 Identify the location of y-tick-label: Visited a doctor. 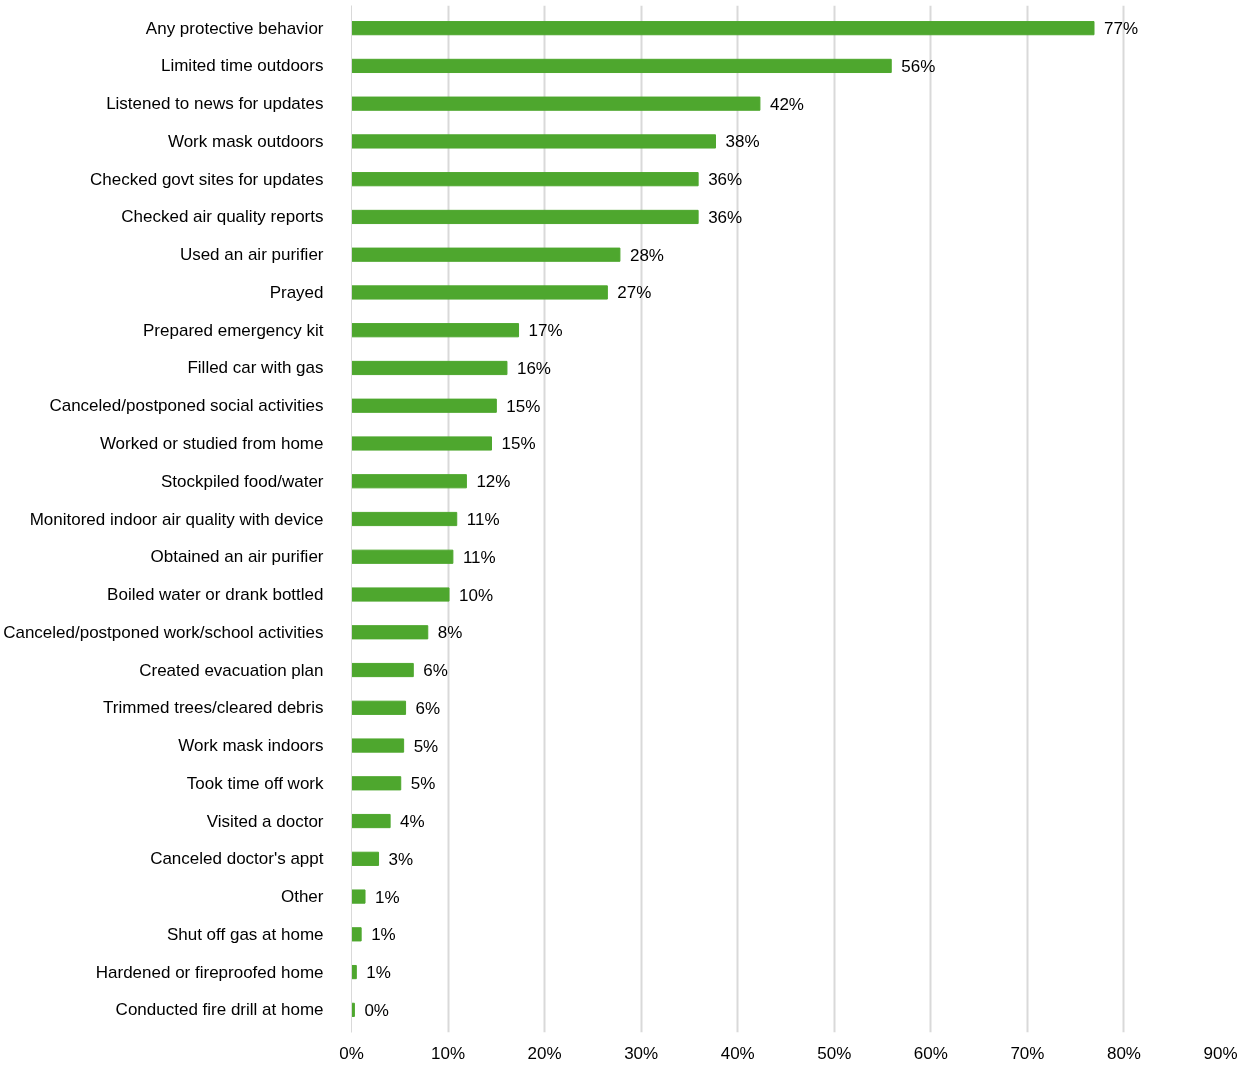
(265, 821).